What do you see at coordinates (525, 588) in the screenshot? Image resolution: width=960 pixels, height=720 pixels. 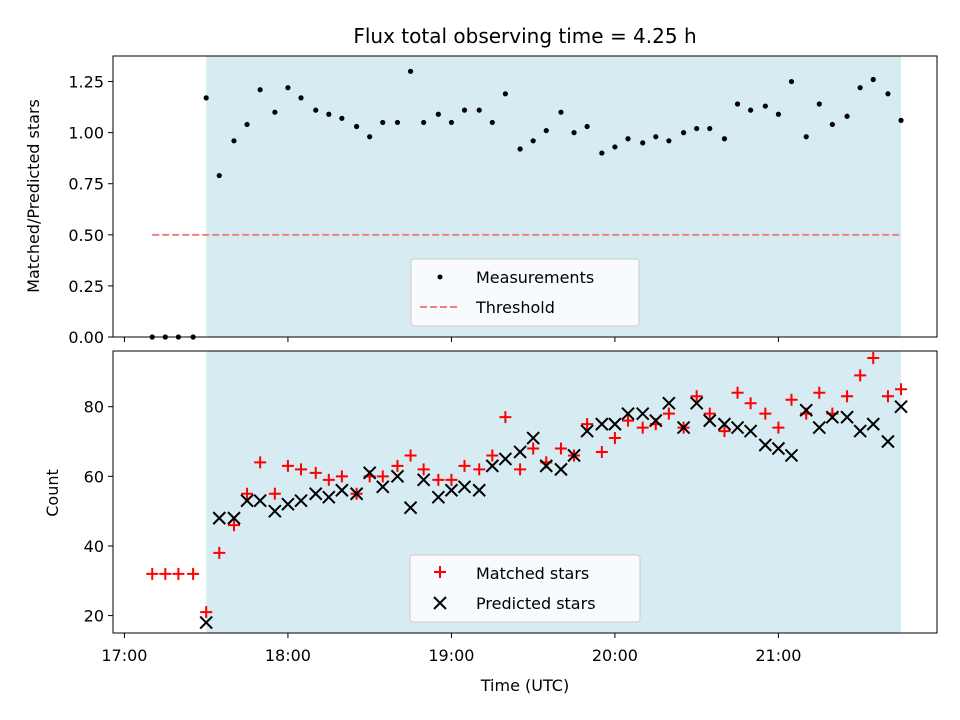 I see `count-legend-box` at bounding box center [525, 588].